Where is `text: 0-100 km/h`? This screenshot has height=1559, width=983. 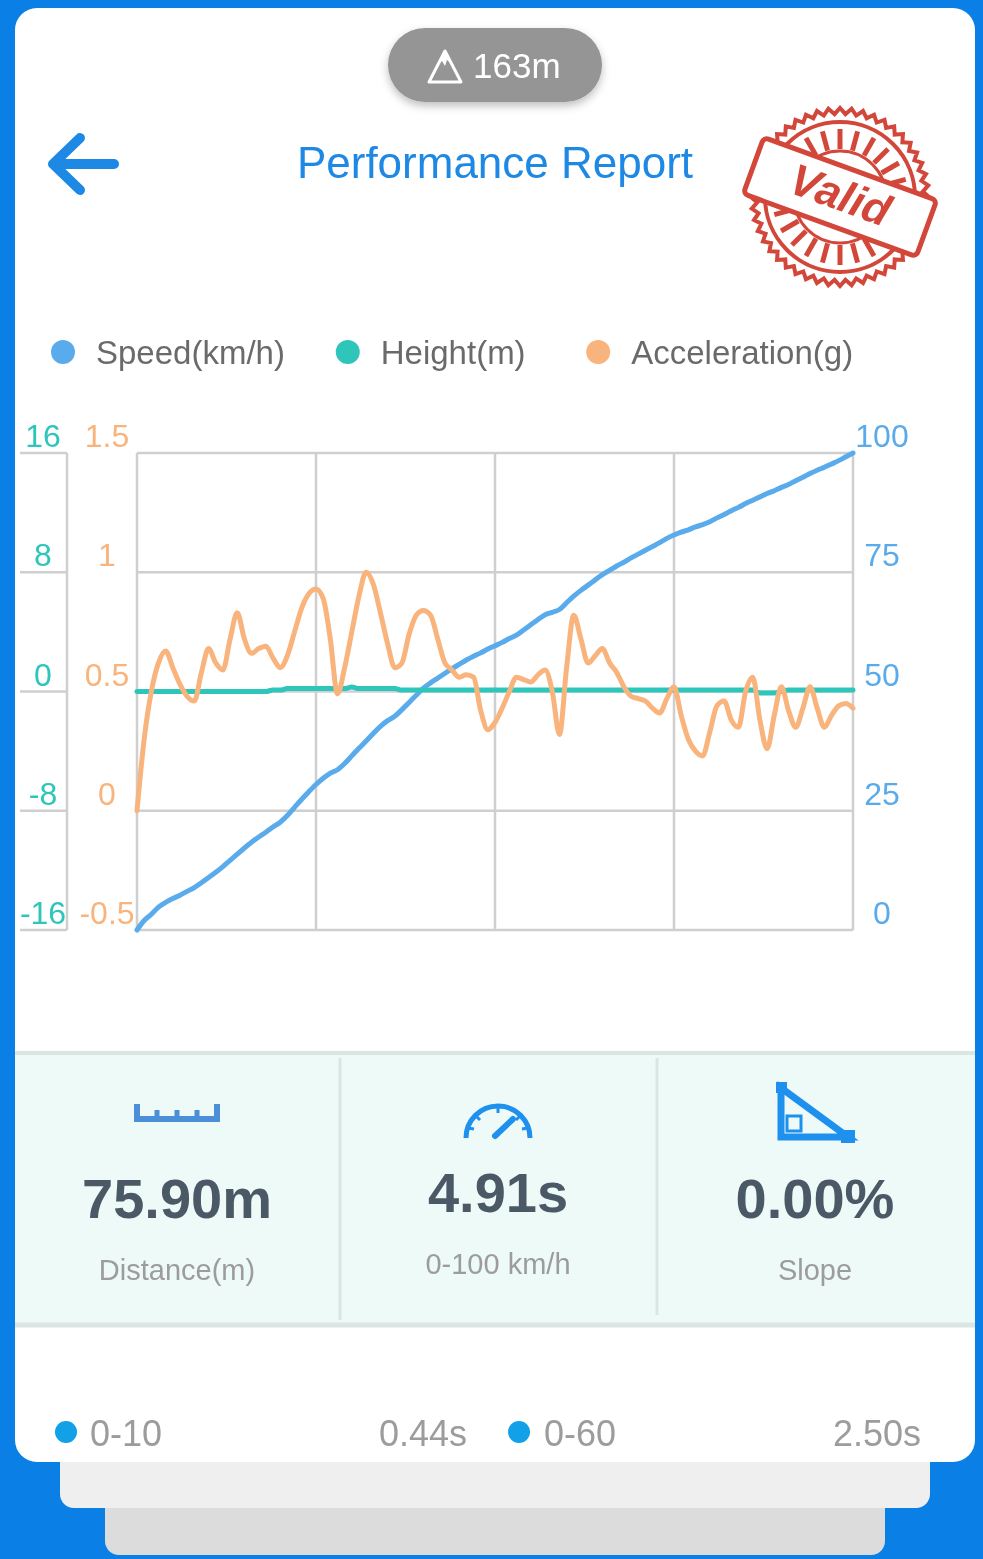 text: 0-100 km/h is located at coordinates (498, 1264).